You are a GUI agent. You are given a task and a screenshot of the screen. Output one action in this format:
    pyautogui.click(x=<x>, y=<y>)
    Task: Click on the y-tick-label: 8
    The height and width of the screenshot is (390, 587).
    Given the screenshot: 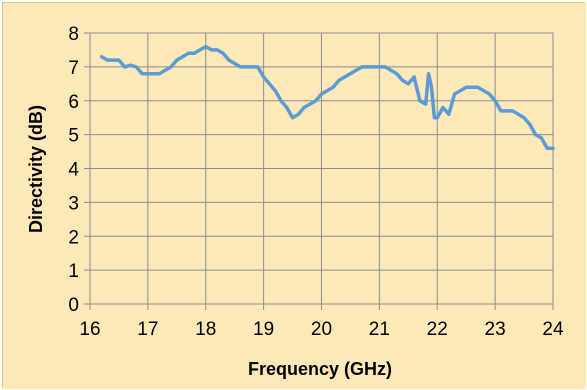 What is the action you would take?
    pyautogui.click(x=73, y=34)
    